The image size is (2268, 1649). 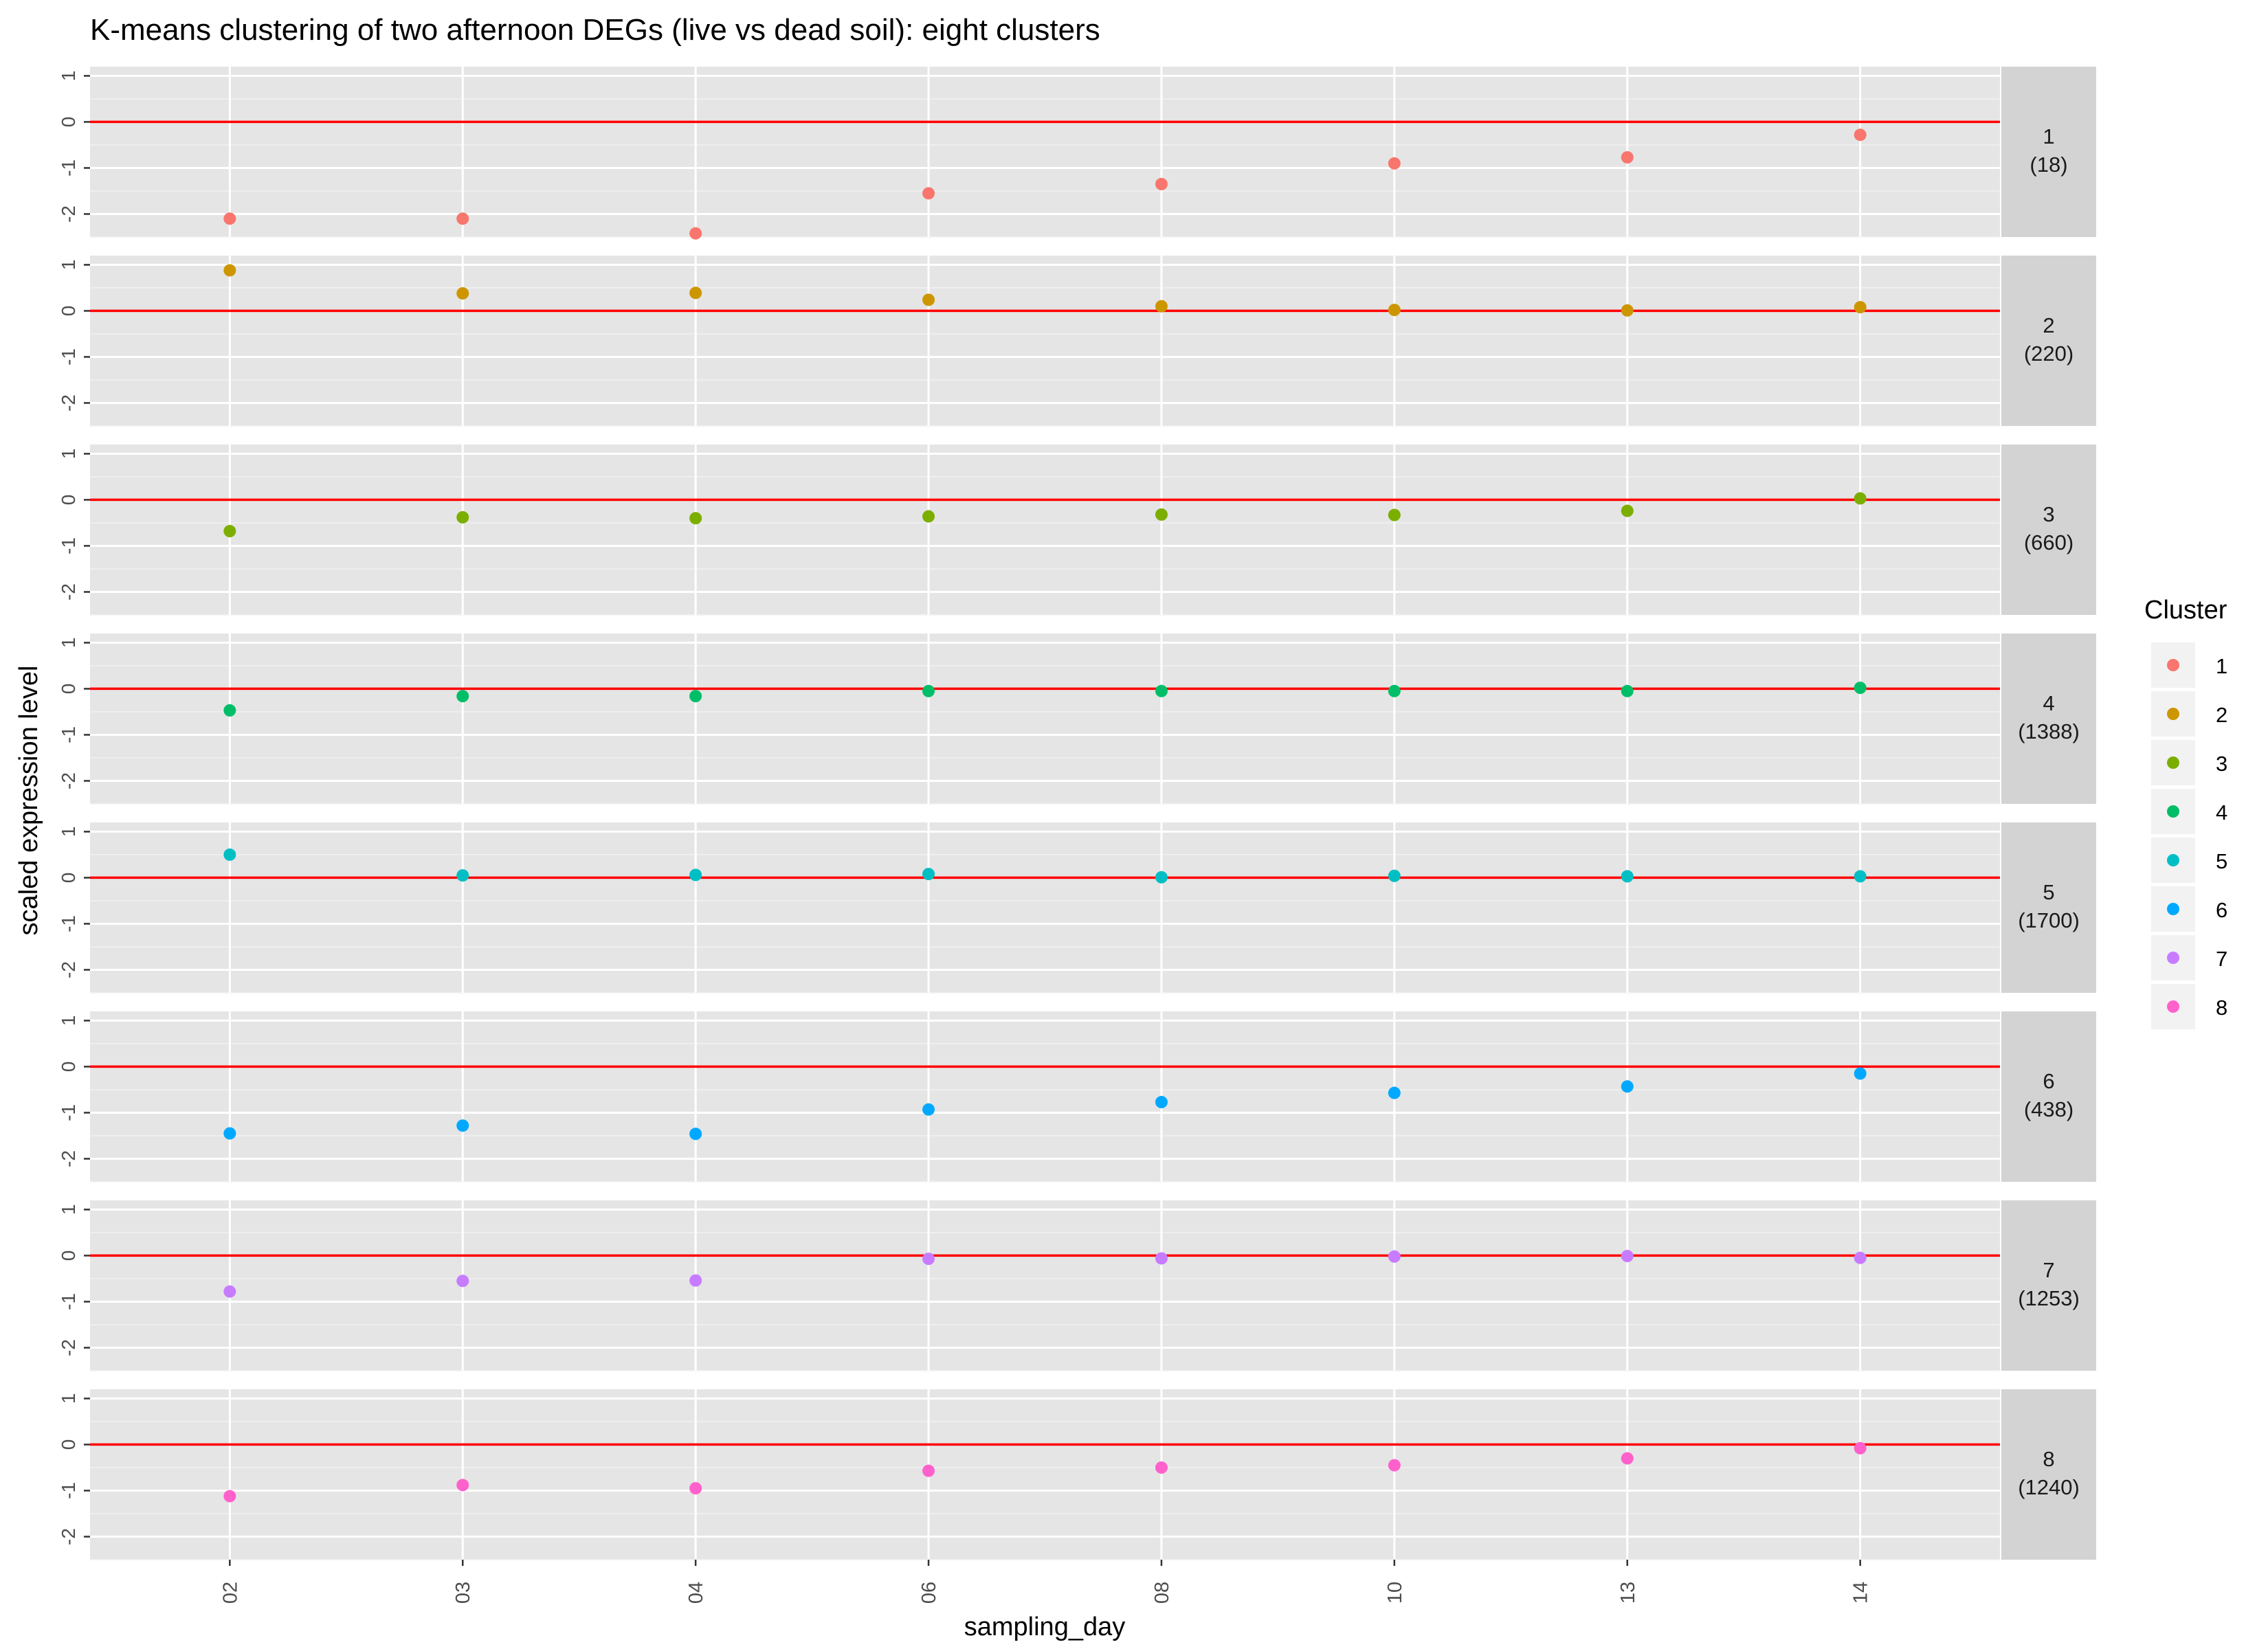 I want to click on x-tick-label: 10, so click(x=1395, y=1593).